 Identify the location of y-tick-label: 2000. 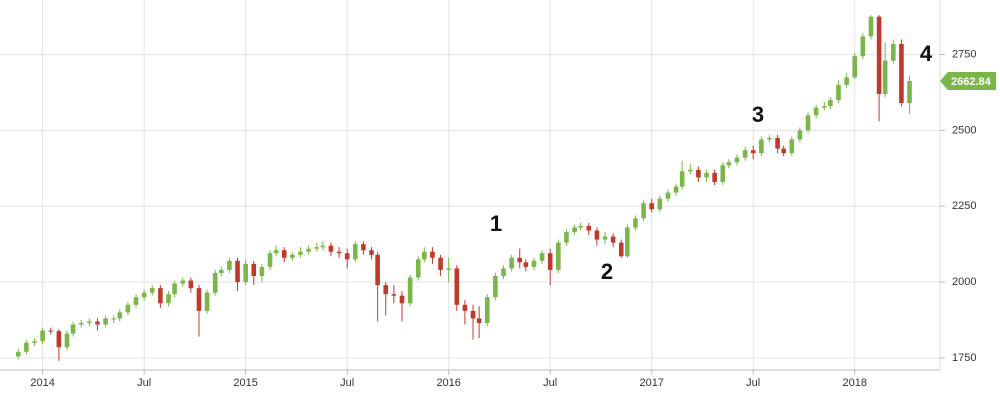
(964, 282).